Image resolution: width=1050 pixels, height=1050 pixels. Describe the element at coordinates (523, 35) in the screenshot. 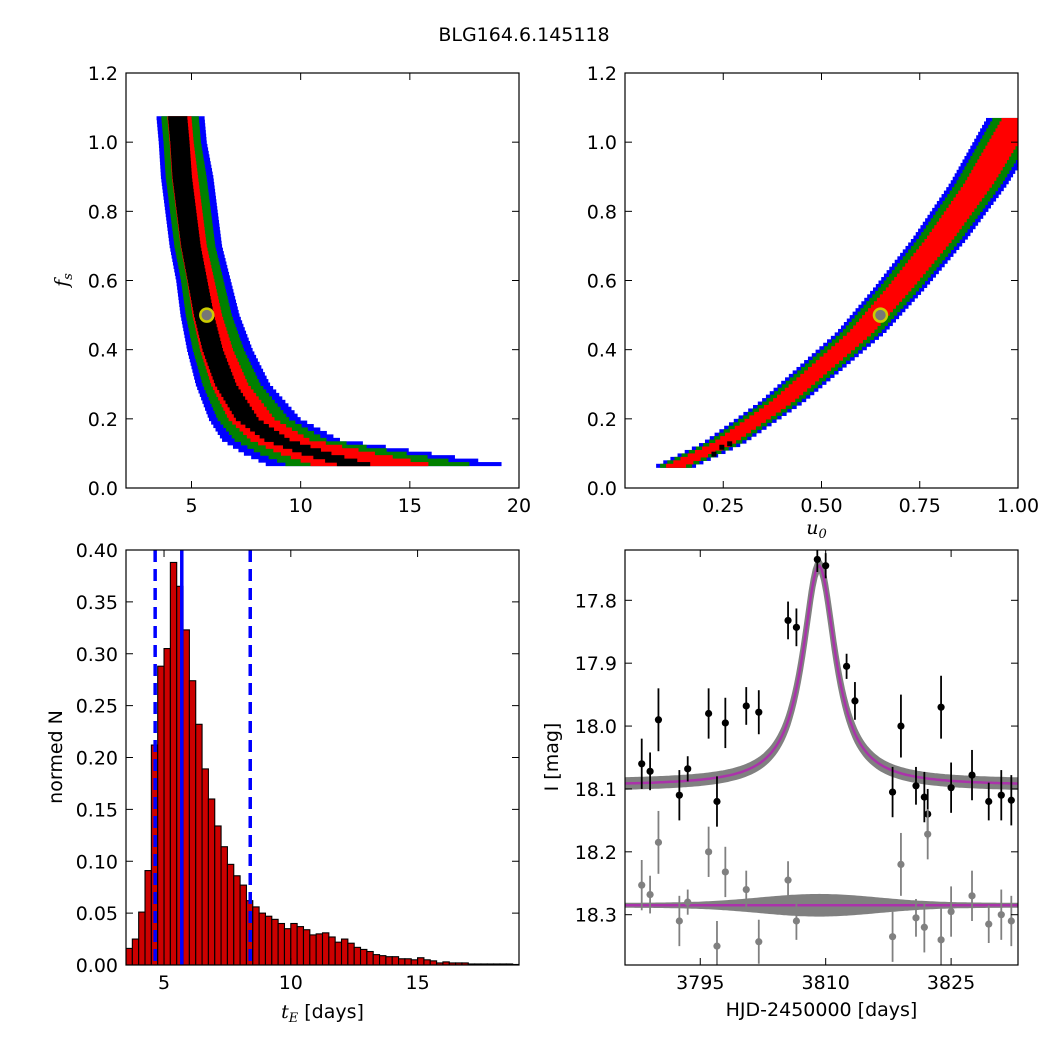

I see `figure-title: BLG164.6.145118` at that location.